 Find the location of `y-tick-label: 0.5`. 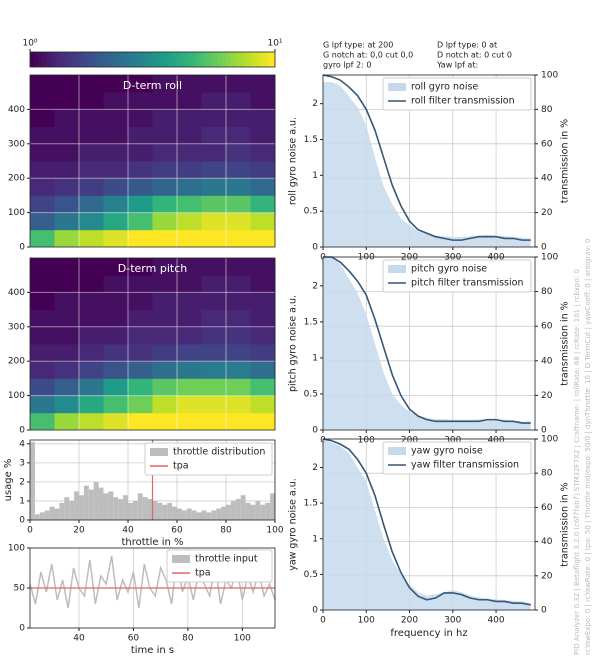

y-tick-label: 0.5 is located at coordinates (311, 575).